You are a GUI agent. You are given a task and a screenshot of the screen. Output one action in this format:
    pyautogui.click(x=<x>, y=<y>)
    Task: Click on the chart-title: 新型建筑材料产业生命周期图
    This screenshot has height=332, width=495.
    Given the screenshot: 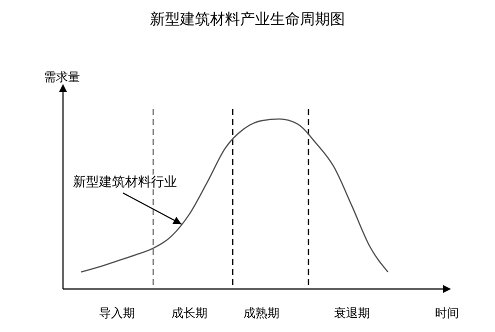 What is the action you would take?
    pyautogui.click(x=247, y=19)
    